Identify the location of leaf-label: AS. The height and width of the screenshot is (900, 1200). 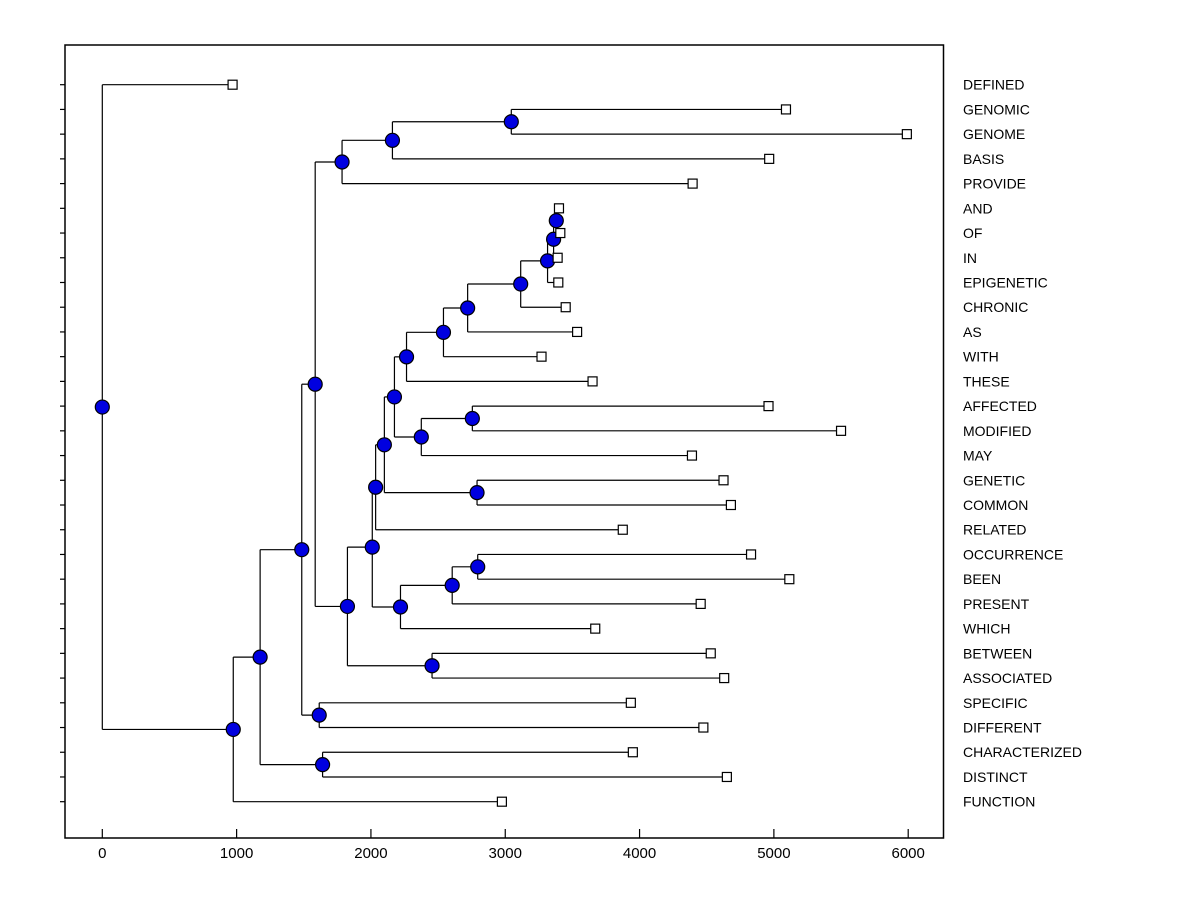
(972, 332).